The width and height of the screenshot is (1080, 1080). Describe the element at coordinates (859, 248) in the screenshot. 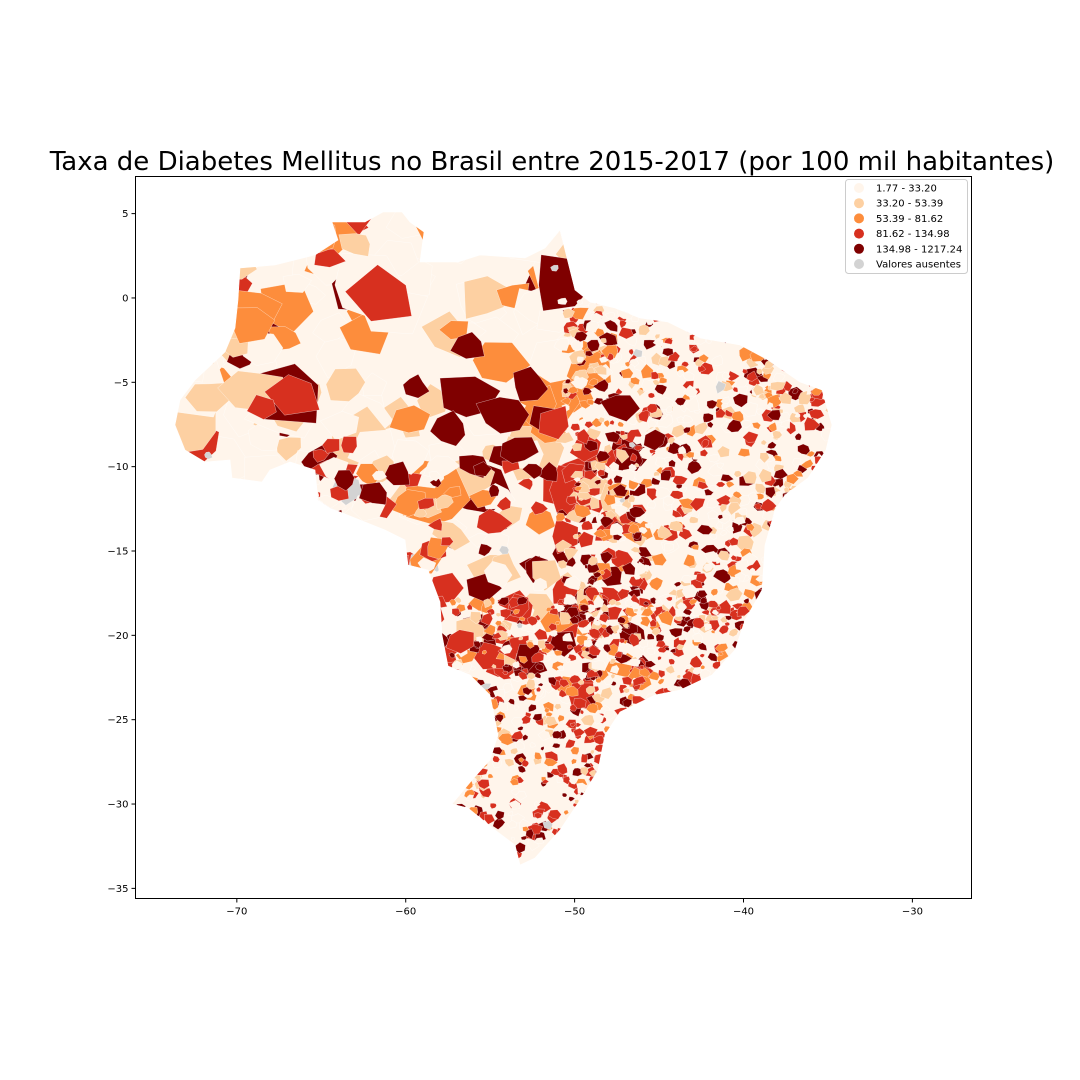

I see `legend-marker` at that location.